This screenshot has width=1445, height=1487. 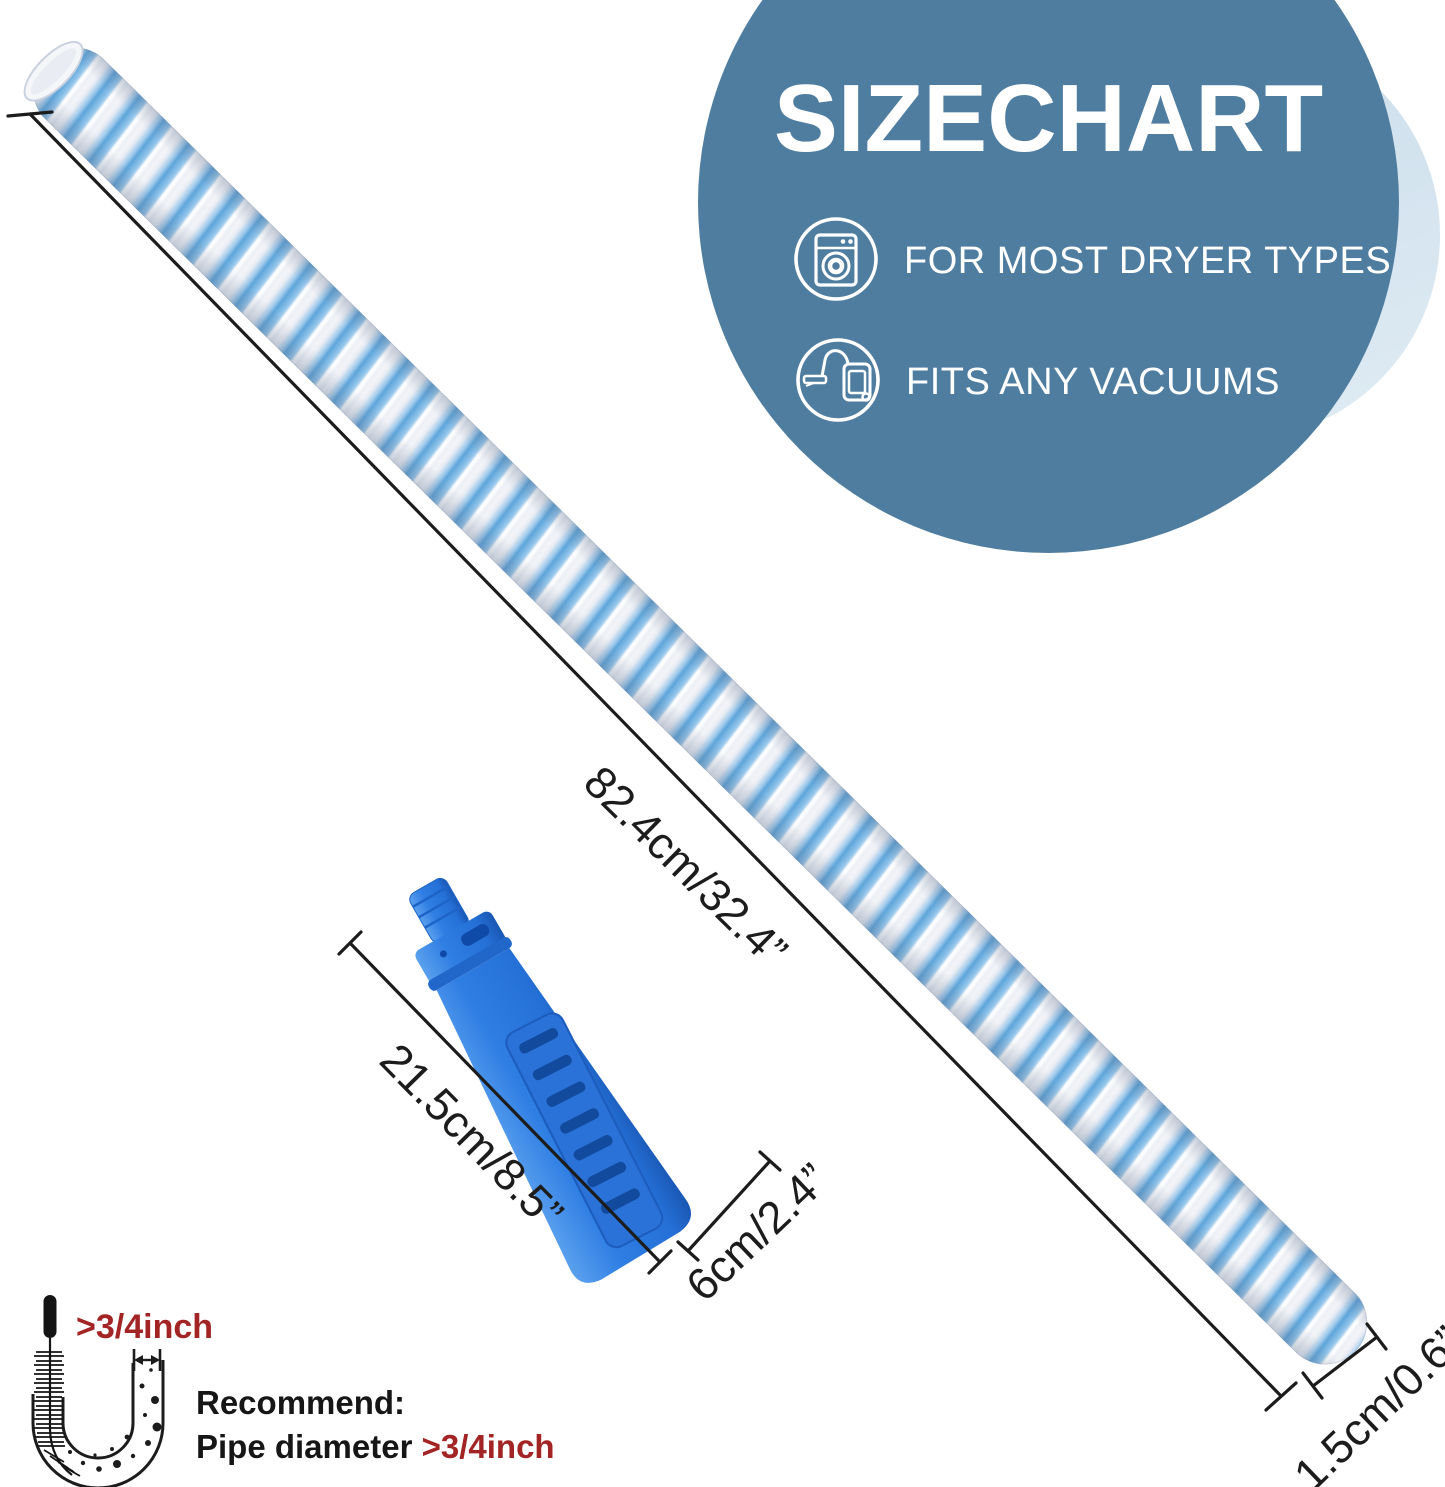 I want to click on recommendation-heading: Recommend:, so click(x=301, y=1402).